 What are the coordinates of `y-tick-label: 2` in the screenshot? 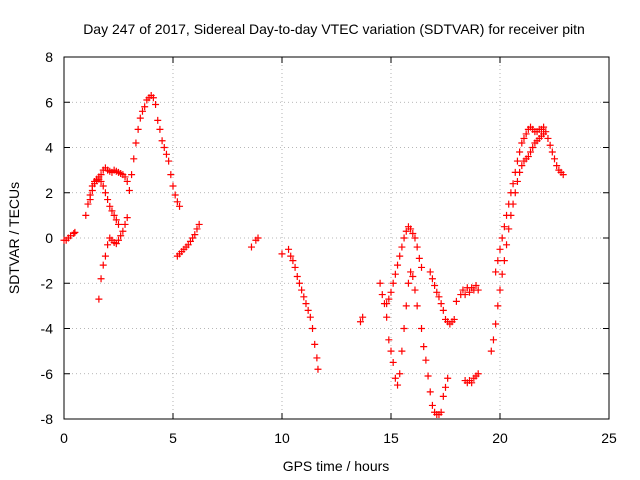 It's located at (49, 193).